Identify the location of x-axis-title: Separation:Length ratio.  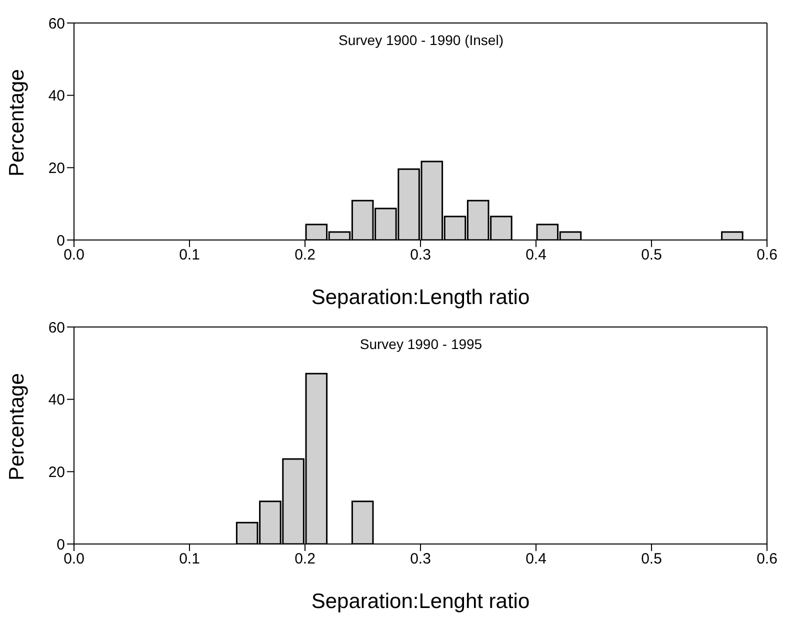
(420, 297).